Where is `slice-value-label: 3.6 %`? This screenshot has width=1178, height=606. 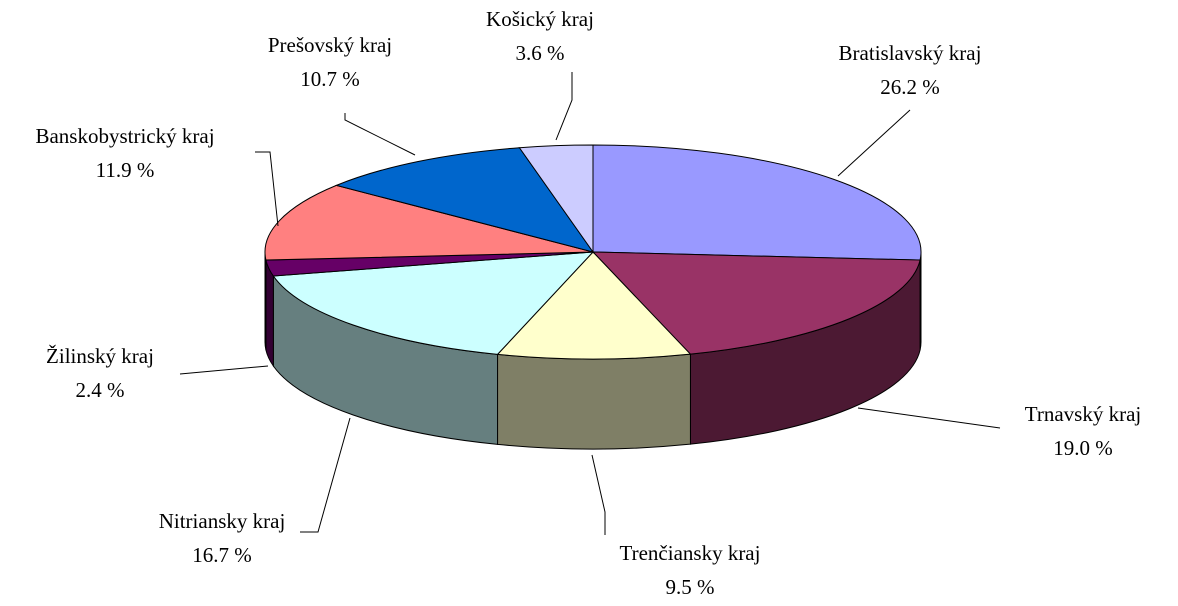 slice-value-label: 3.6 % is located at coordinates (540, 53).